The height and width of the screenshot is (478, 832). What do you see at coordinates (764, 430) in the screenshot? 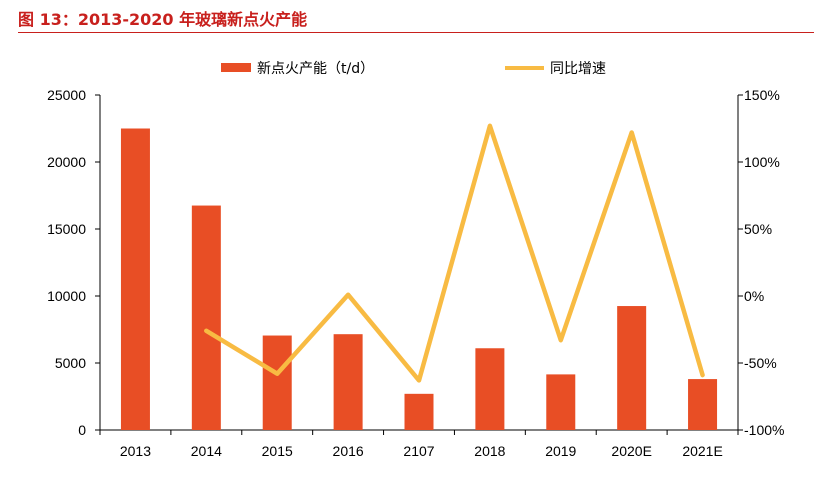
I see `y-right-tick-label: -100%` at bounding box center [764, 430].